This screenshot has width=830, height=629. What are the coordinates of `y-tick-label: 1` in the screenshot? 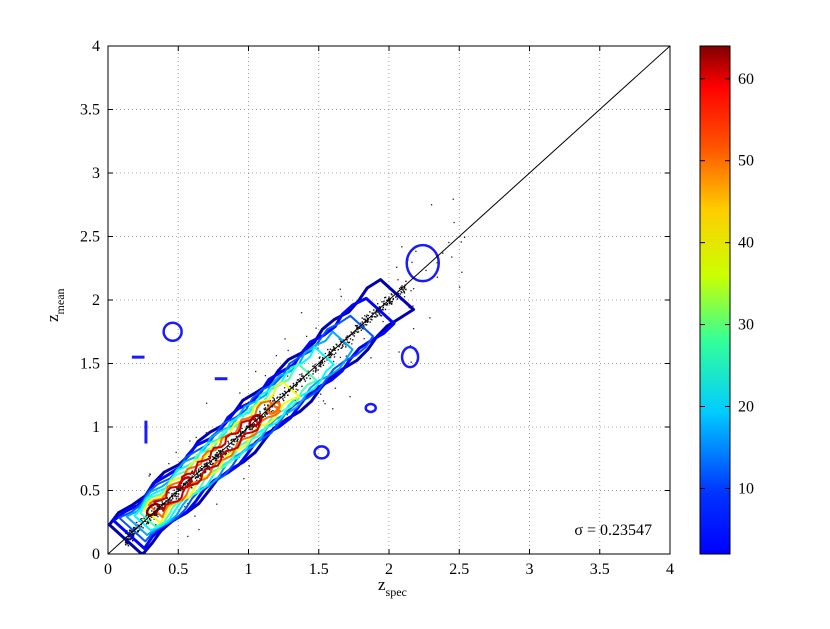 It's located at (96, 427).